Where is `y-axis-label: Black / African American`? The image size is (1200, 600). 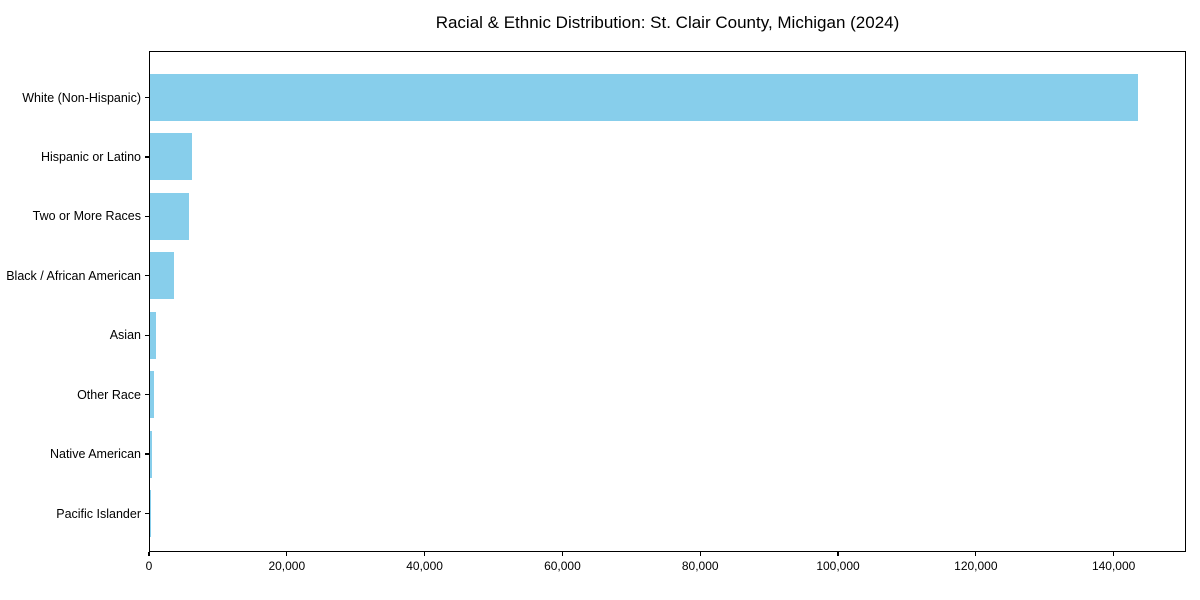
y-axis-label: Black / African American is located at coordinates (73, 275).